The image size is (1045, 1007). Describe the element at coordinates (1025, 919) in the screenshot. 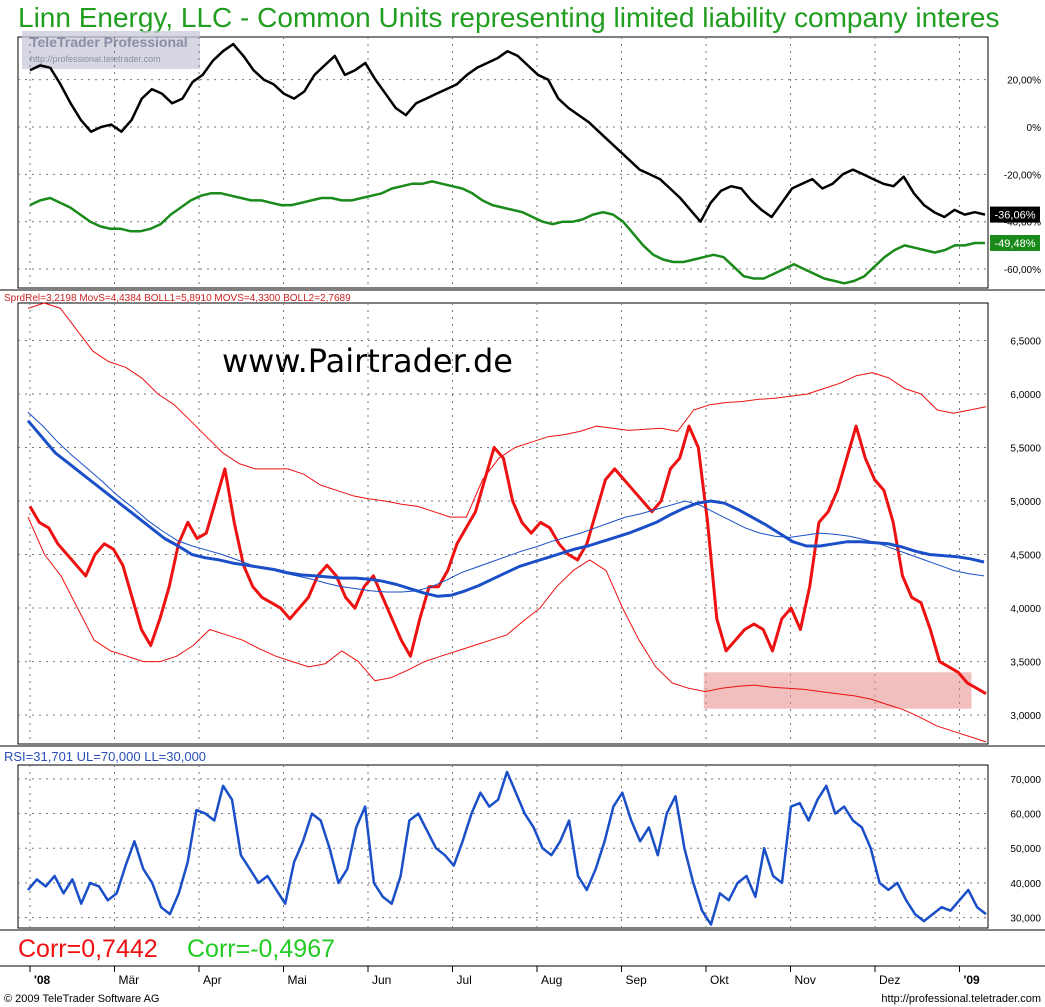

I see `y-tick-label: 30,000` at that location.